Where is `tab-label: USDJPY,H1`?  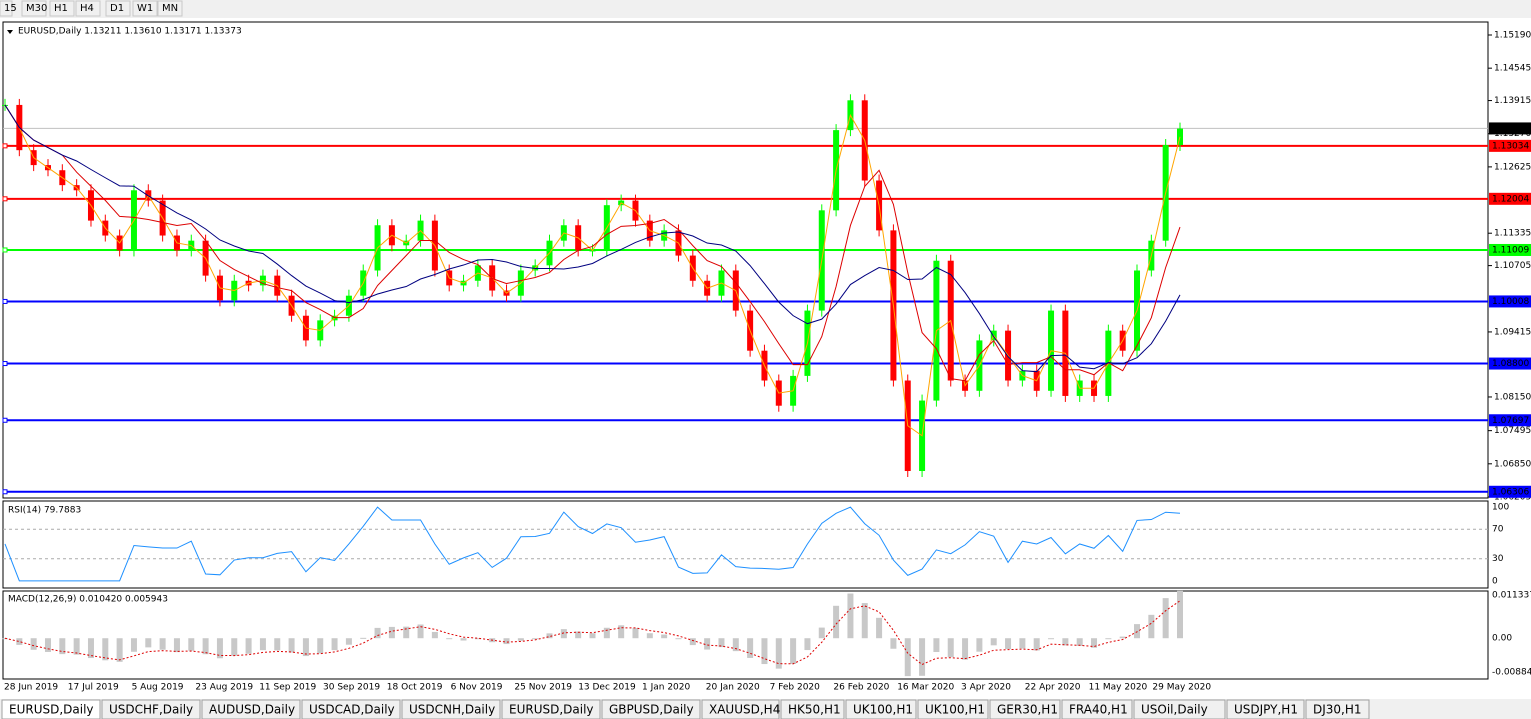
tab-label: USDJPY,H1 is located at coordinates (1266, 710).